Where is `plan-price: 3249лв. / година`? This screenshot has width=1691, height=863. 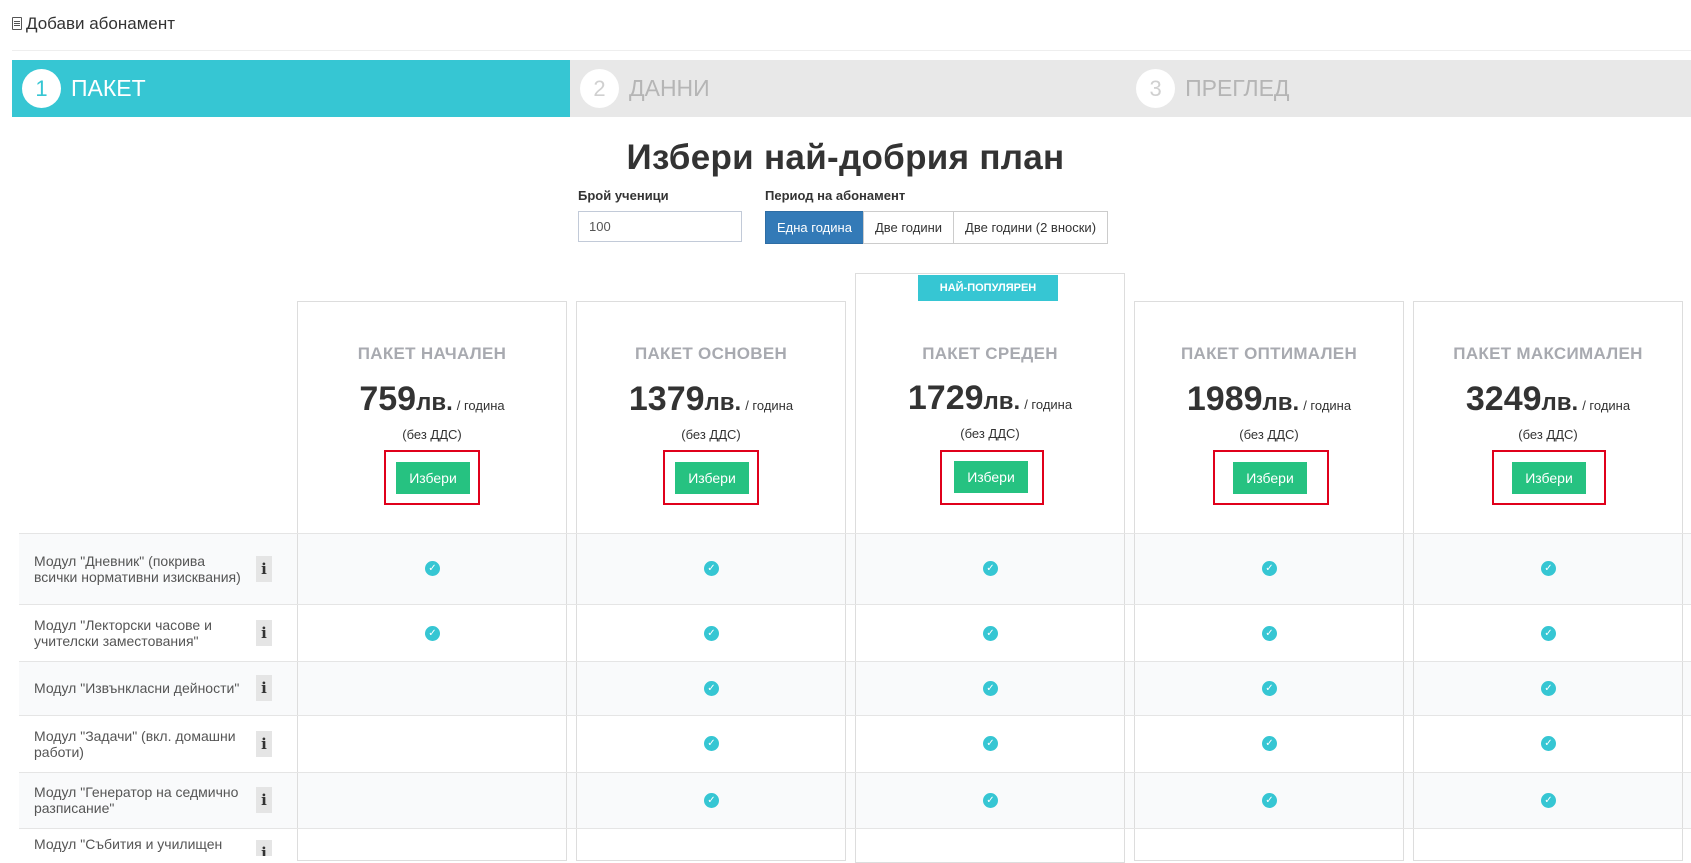 plan-price: 3249лв. / година is located at coordinates (1548, 399).